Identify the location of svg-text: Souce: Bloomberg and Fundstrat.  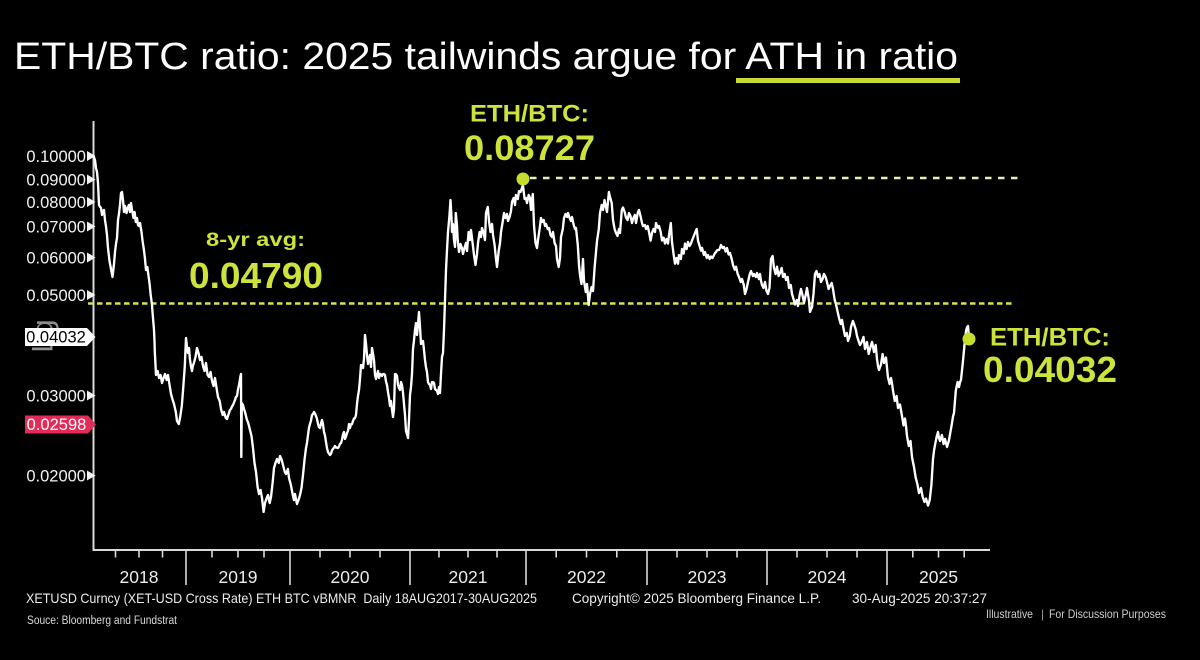
(102, 621).